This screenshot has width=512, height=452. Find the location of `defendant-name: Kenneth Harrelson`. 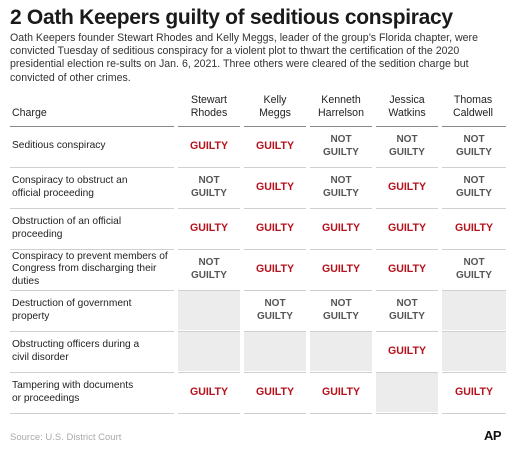

defendant-name: Kenneth Harrelson is located at coordinates (341, 106).